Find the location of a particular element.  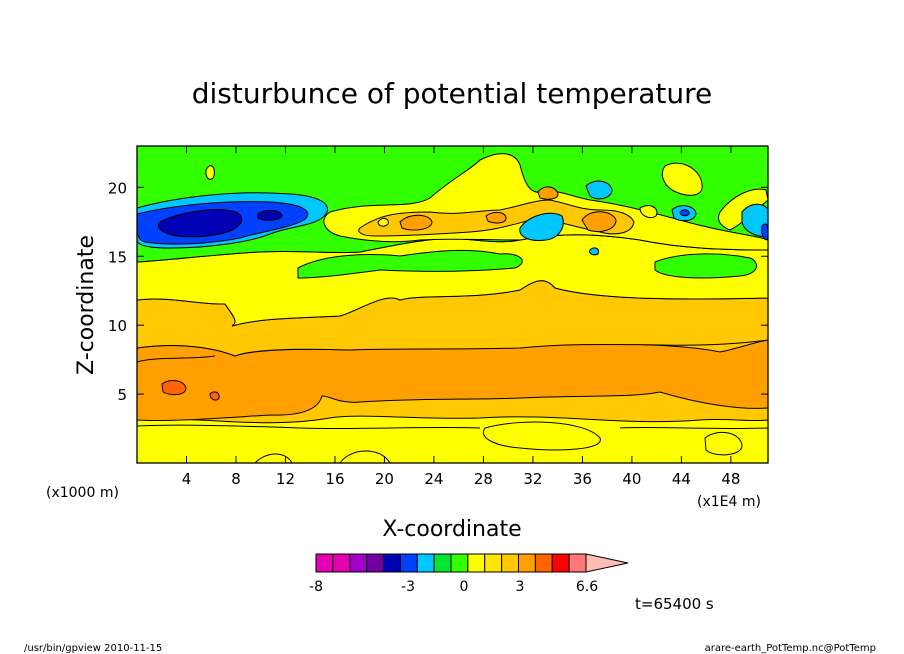

yellow-cell-small is located at coordinates (383, 222).